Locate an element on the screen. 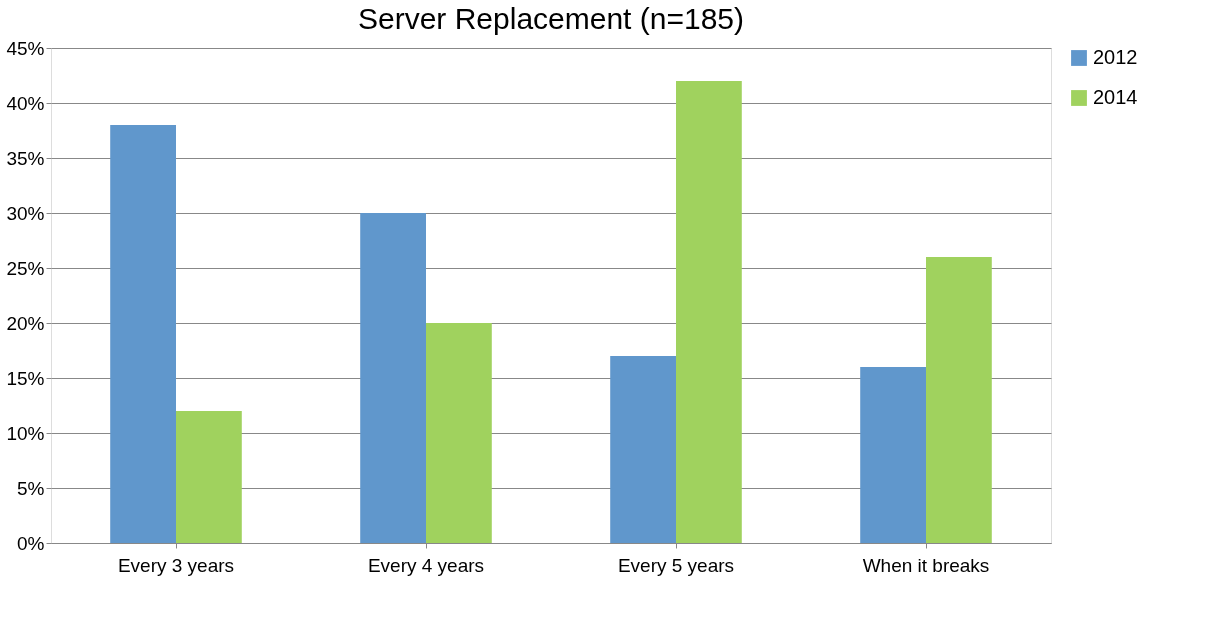 The height and width of the screenshot is (643, 1212). y-tick-label: 25% is located at coordinates (25, 268).